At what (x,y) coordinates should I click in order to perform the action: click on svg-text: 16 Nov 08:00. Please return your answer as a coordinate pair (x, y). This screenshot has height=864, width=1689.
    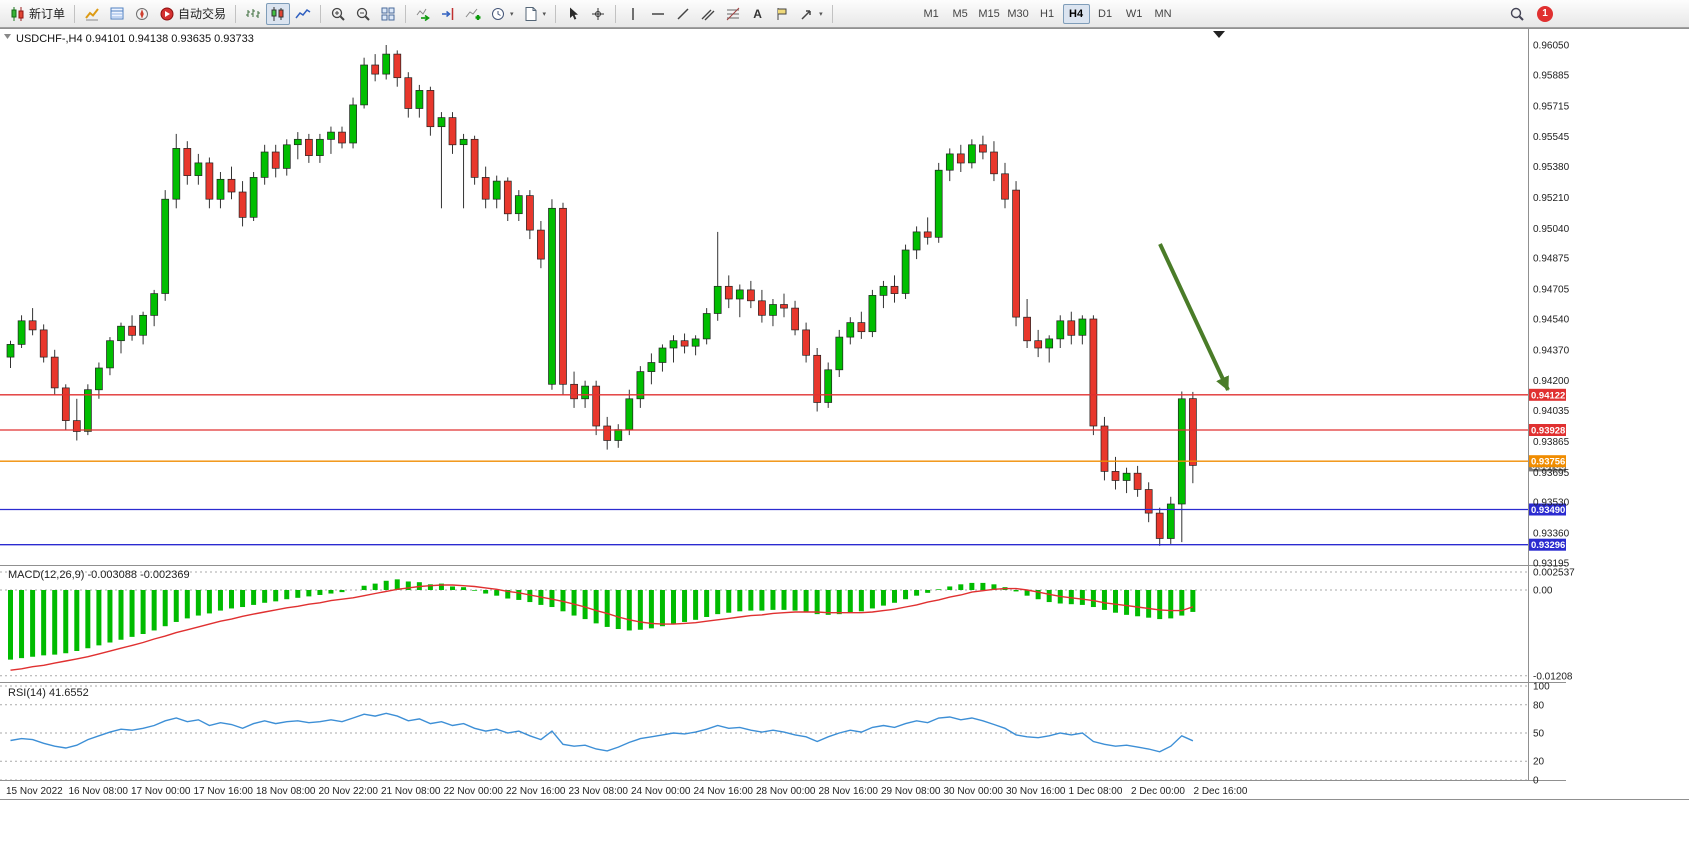
    Looking at the image, I should click on (99, 791).